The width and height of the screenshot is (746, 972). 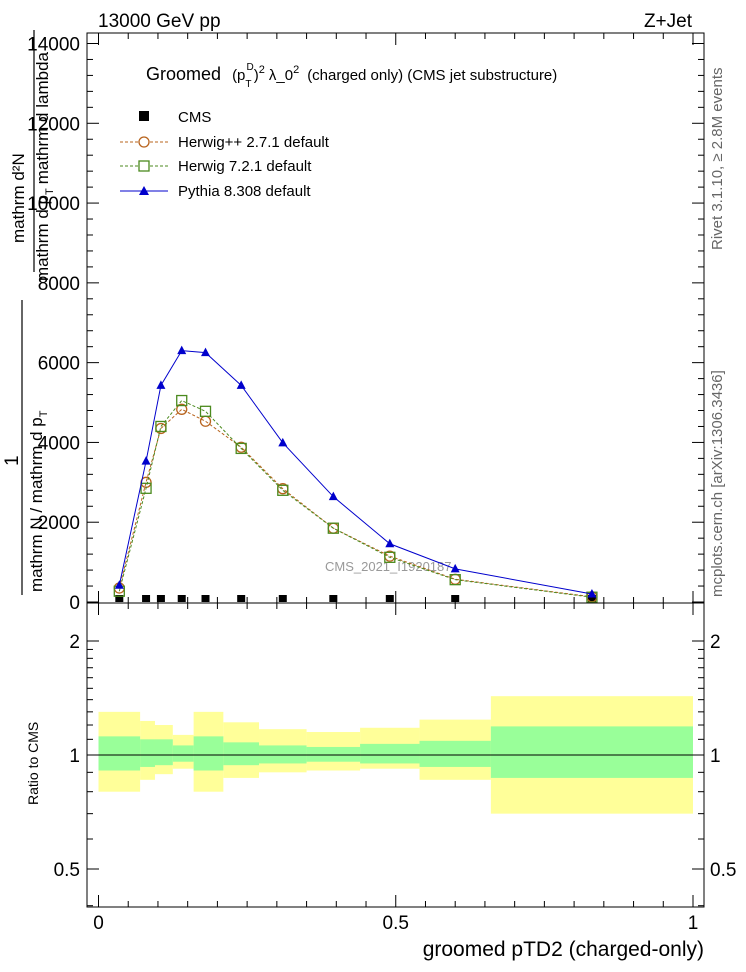 I want to click on ratio-y-tick-label: 0.5, so click(x=67, y=870).